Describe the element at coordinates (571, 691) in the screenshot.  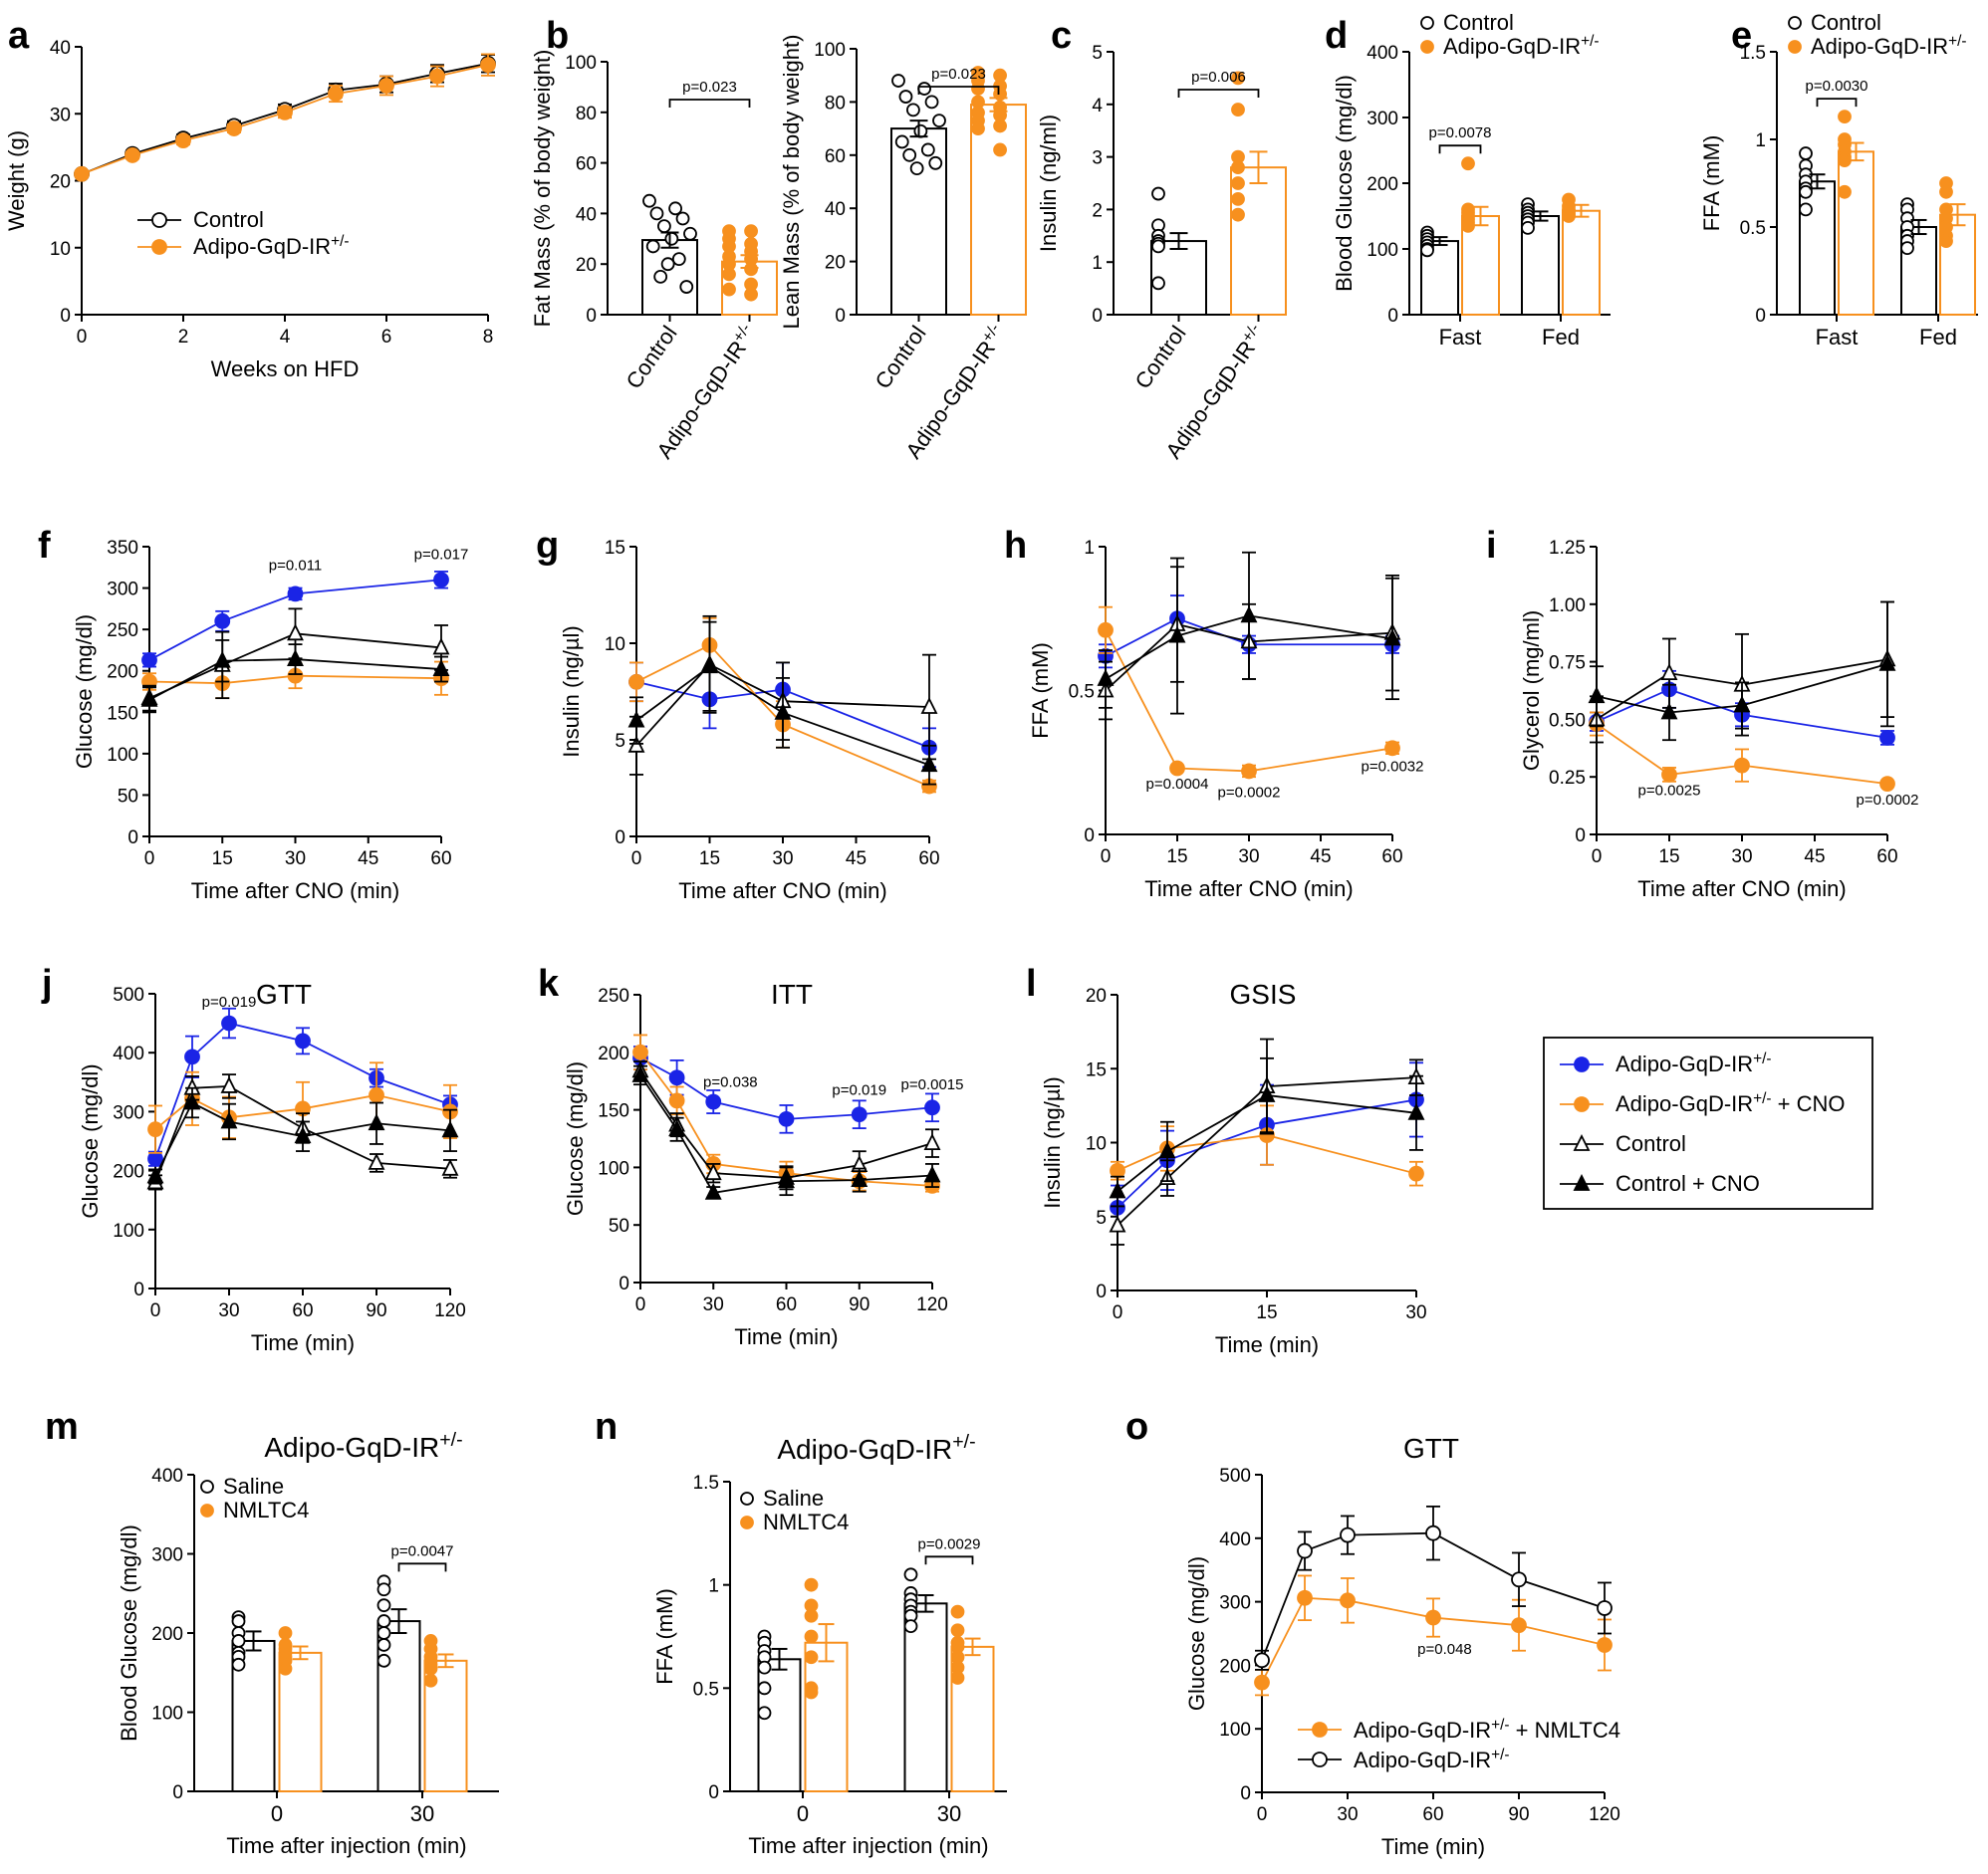
I see `y-axis-label: Insulin (ng/µl)` at that location.